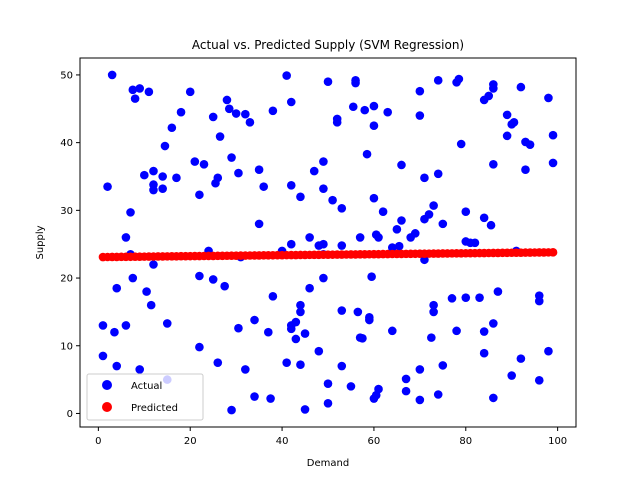 The height and width of the screenshot is (480, 640). Describe the element at coordinates (328, 255) in the screenshot. I see `predicted-series` at that location.